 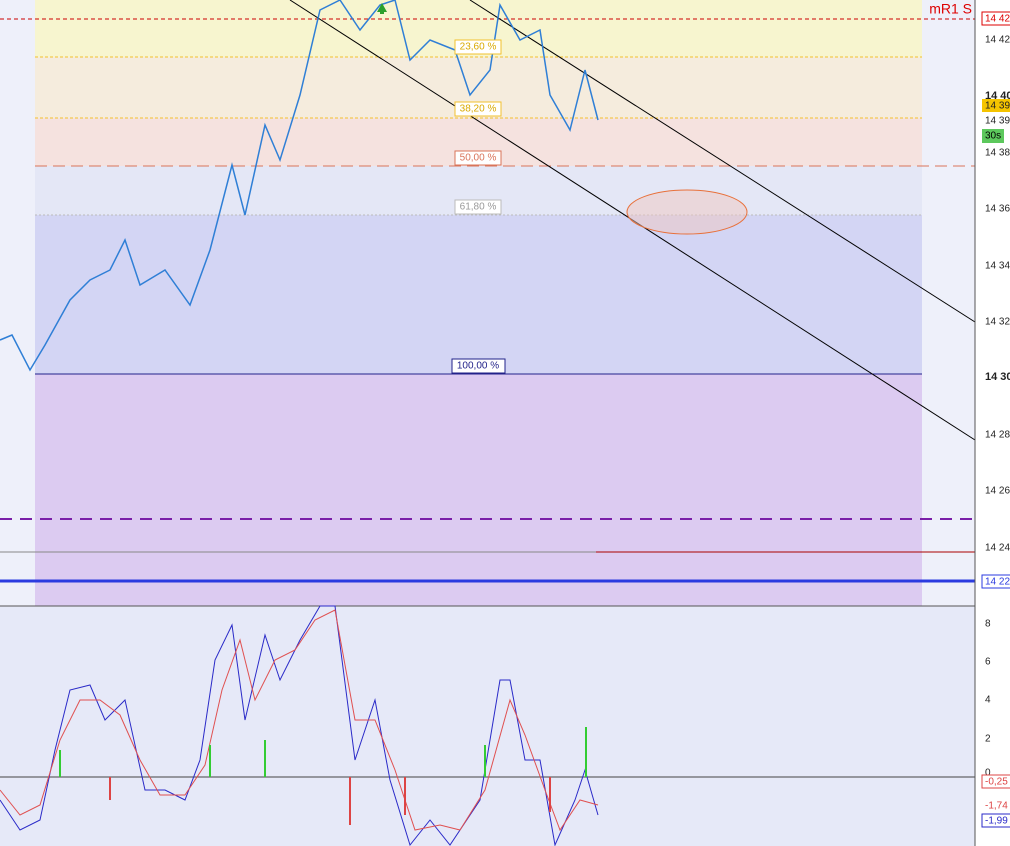 I want to click on oscillator-label: -0,25, so click(x=996, y=782).